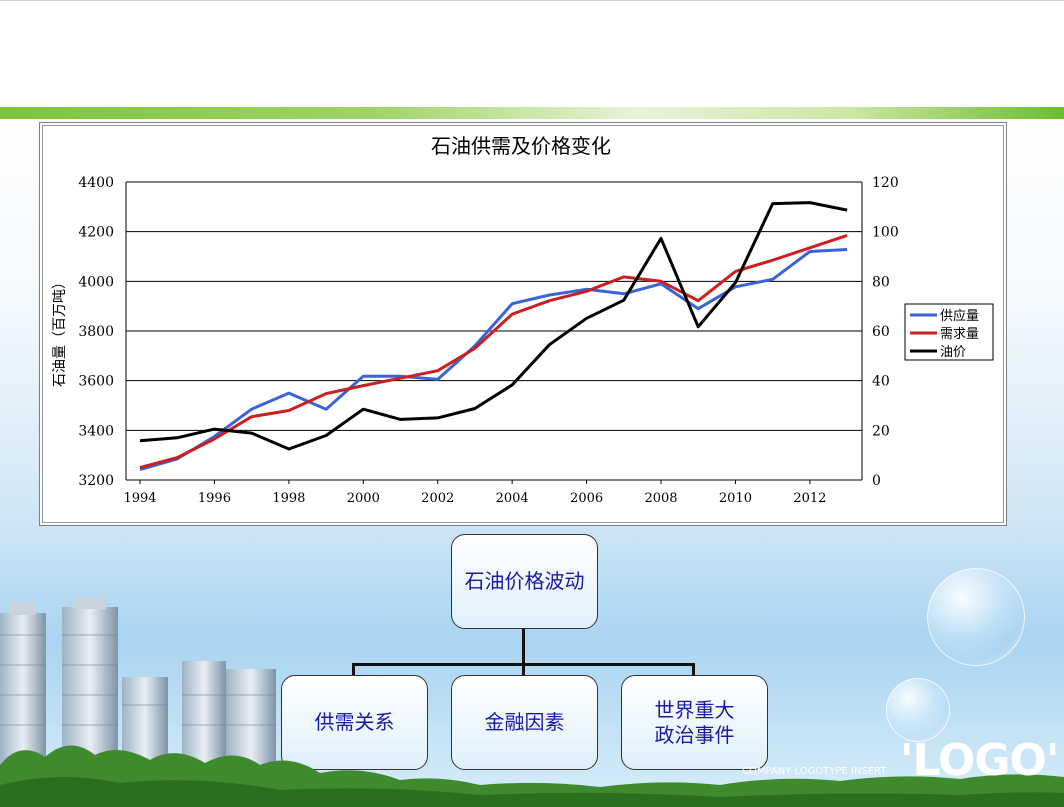 This screenshot has height=807, width=1064. What do you see at coordinates (96, 183) in the screenshot?
I see `y-tick-label: 4400` at bounding box center [96, 183].